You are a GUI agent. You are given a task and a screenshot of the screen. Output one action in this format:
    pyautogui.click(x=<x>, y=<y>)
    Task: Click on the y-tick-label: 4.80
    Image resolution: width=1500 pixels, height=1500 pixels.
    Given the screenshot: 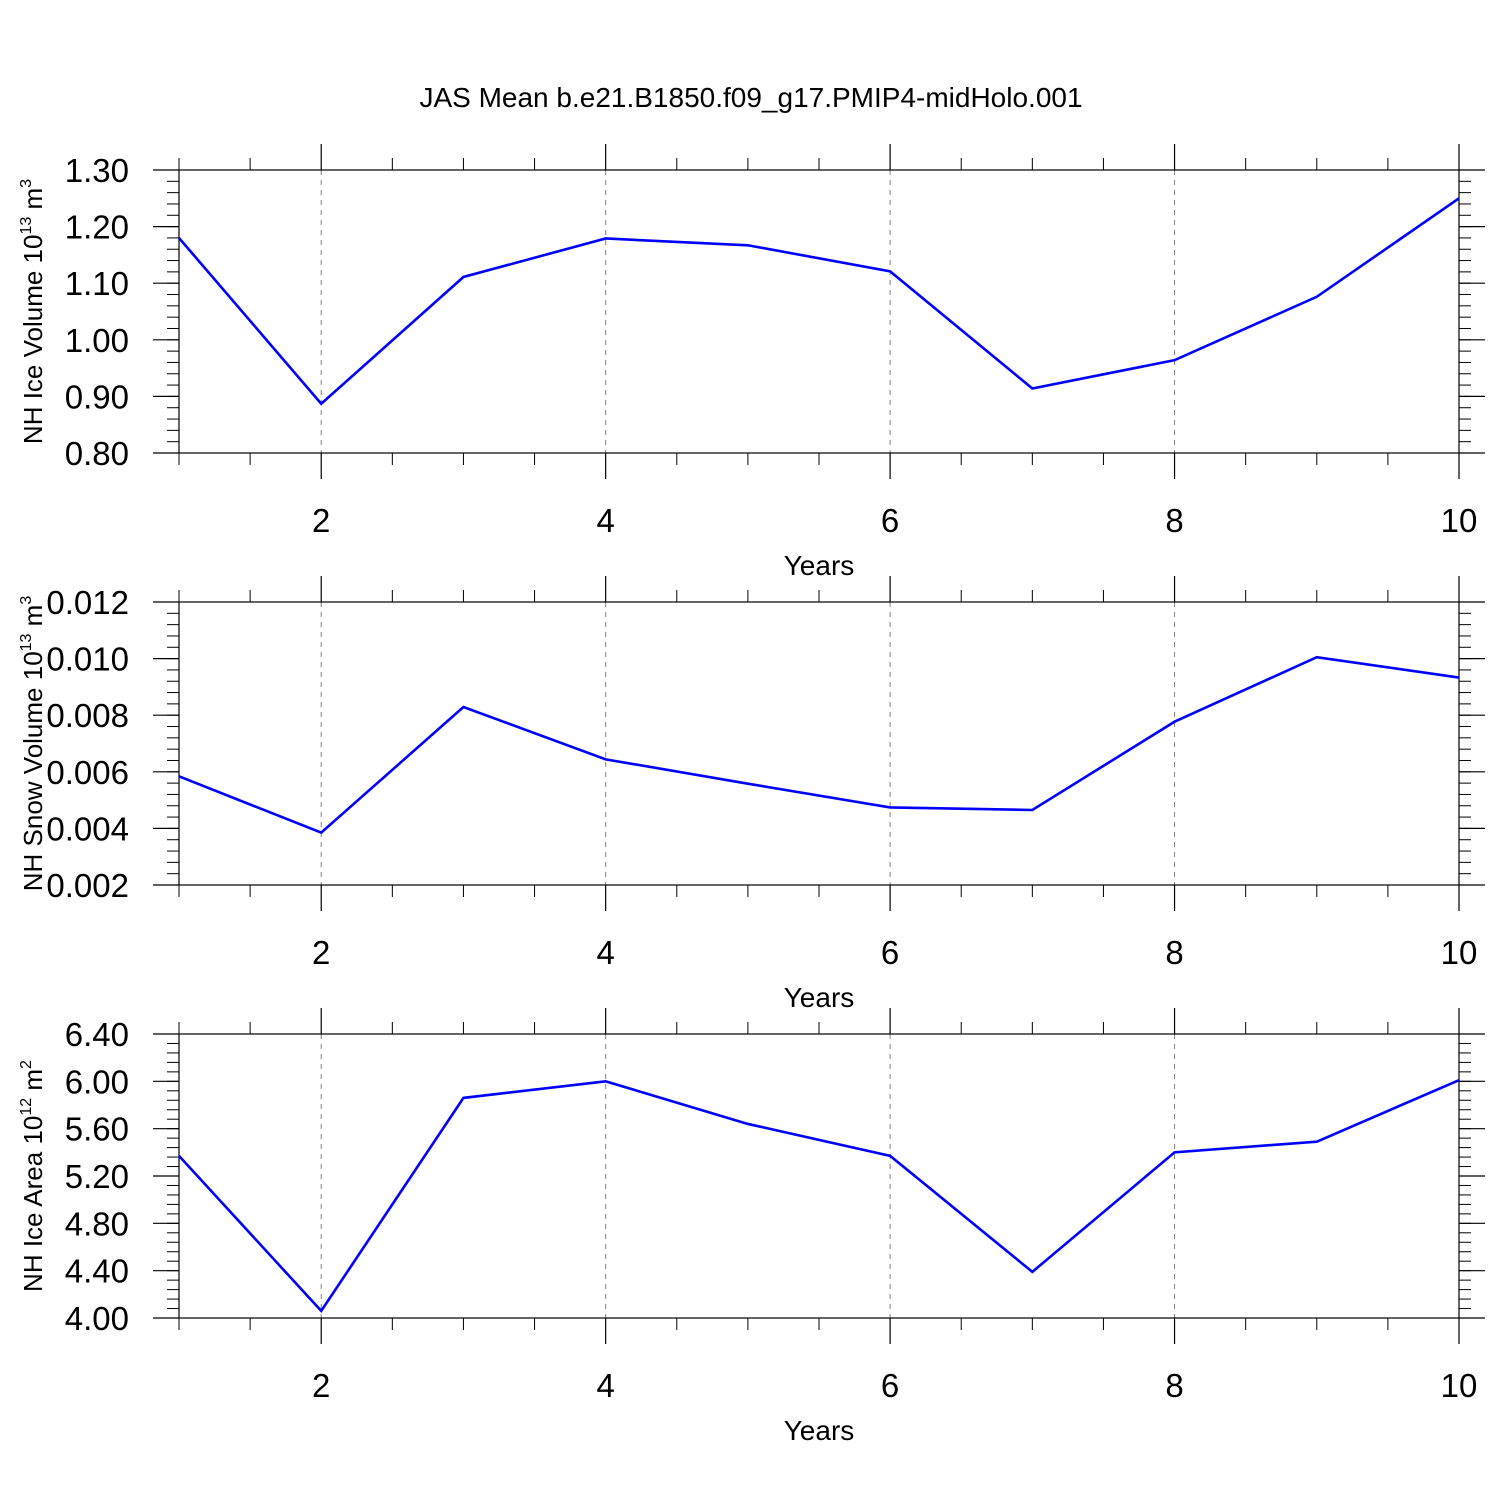 What is the action you would take?
    pyautogui.click(x=97, y=1223)
    